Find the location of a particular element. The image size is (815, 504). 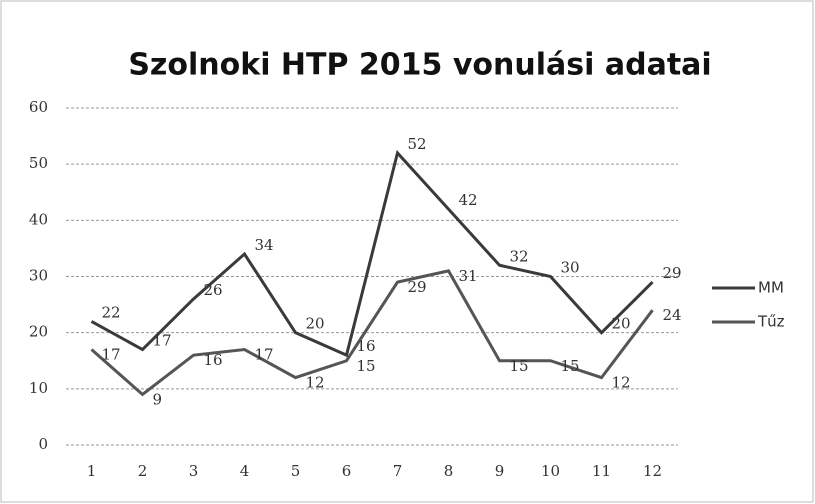

x-tick-label: 8 is located at coordinates (449, 471).